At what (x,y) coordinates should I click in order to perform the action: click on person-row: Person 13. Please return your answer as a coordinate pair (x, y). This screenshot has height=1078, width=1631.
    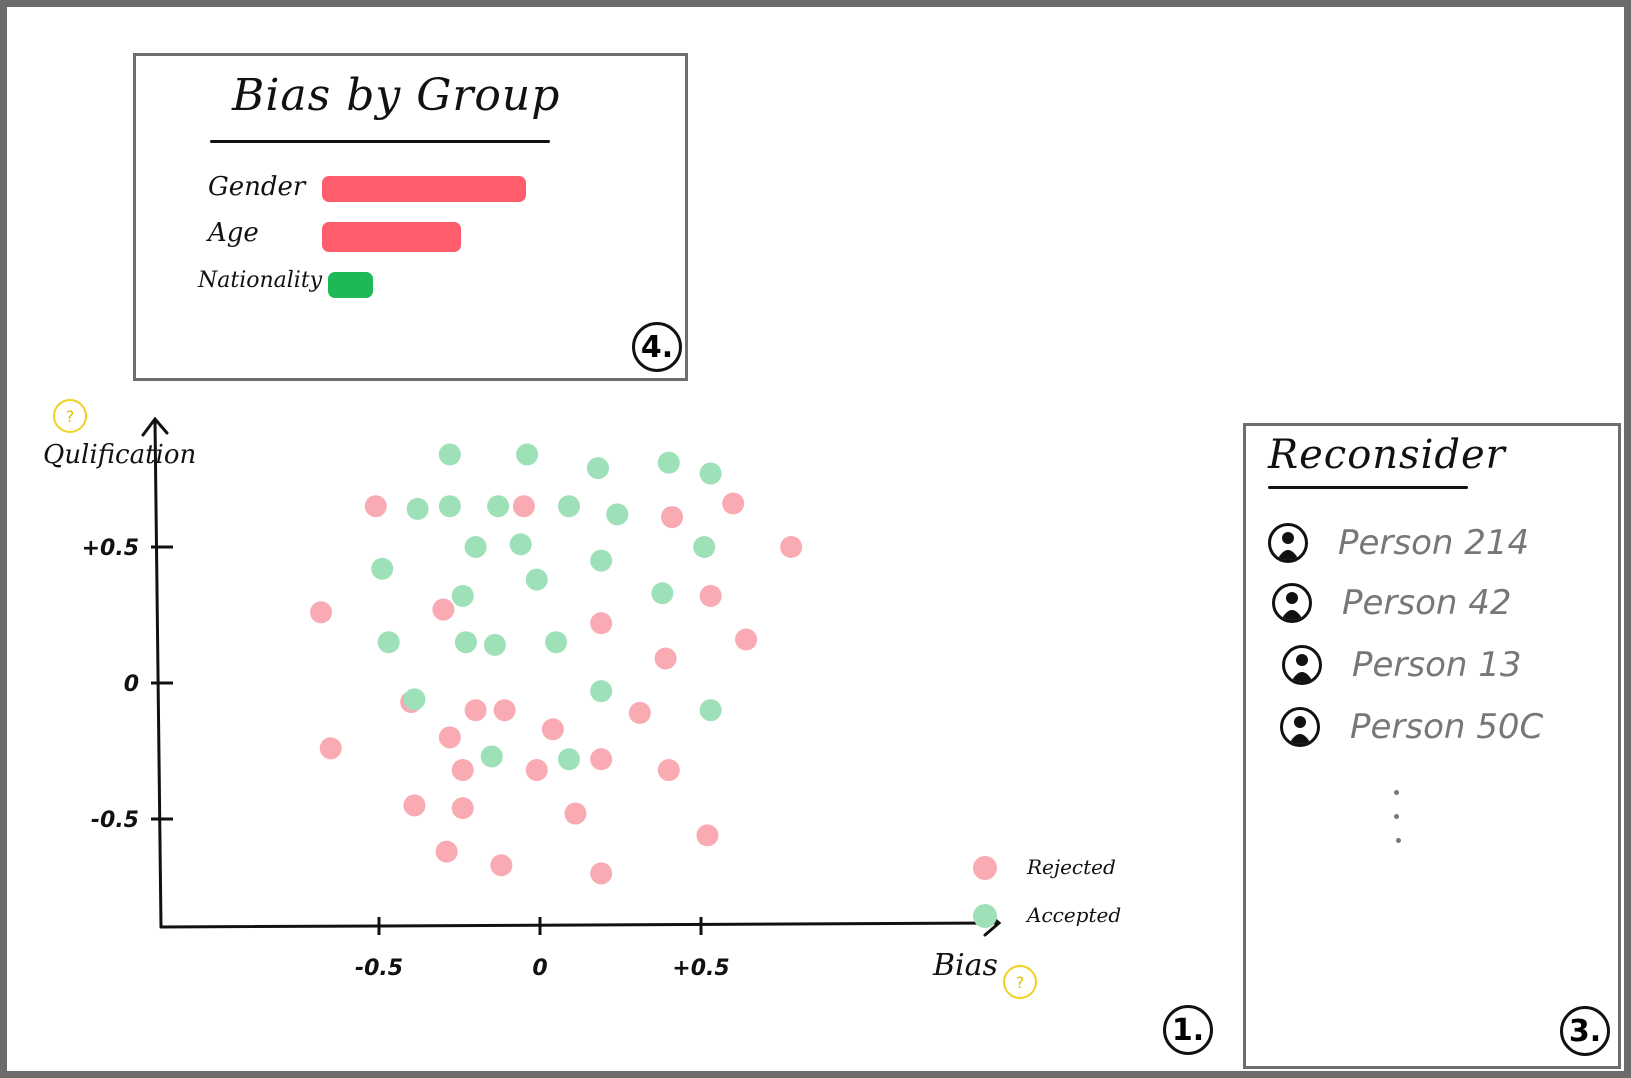
    Looking at the image, I should click on (1432, 665).